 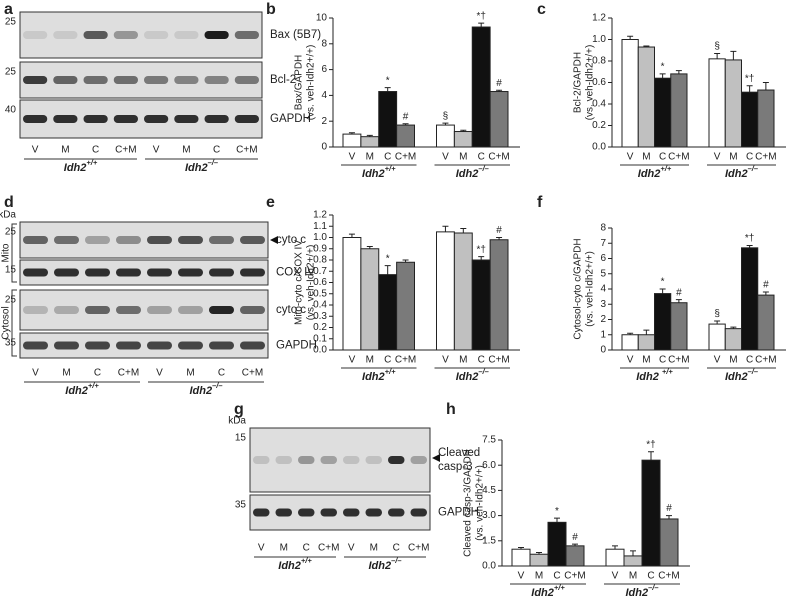 What do you see at coordinates (489, 566) in the screenshot?
I see `y-tick-label: 0.0` at bounding box center [489, 566].